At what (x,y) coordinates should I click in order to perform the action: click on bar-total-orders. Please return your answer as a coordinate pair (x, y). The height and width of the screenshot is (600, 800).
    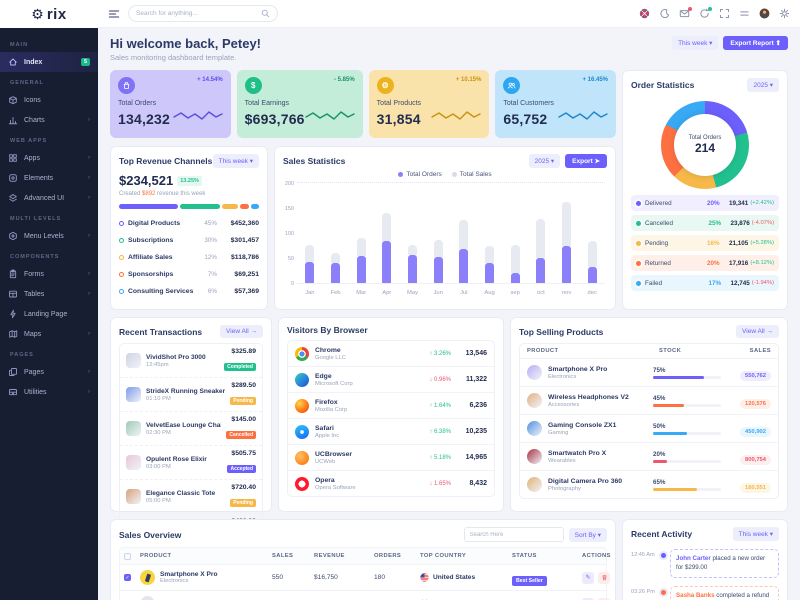
    Looking at the image, I should click on (387, 262).